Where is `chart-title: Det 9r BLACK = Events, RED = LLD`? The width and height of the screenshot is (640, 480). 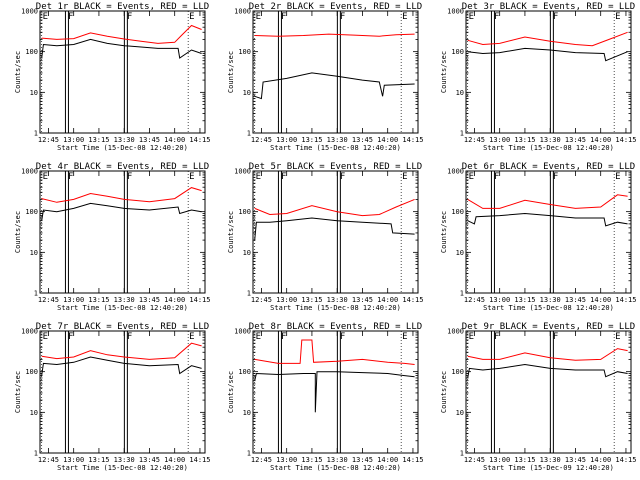 chart-title: Det 9r BLACK = Events, RED = LLD is located at coordinates (548, 327).